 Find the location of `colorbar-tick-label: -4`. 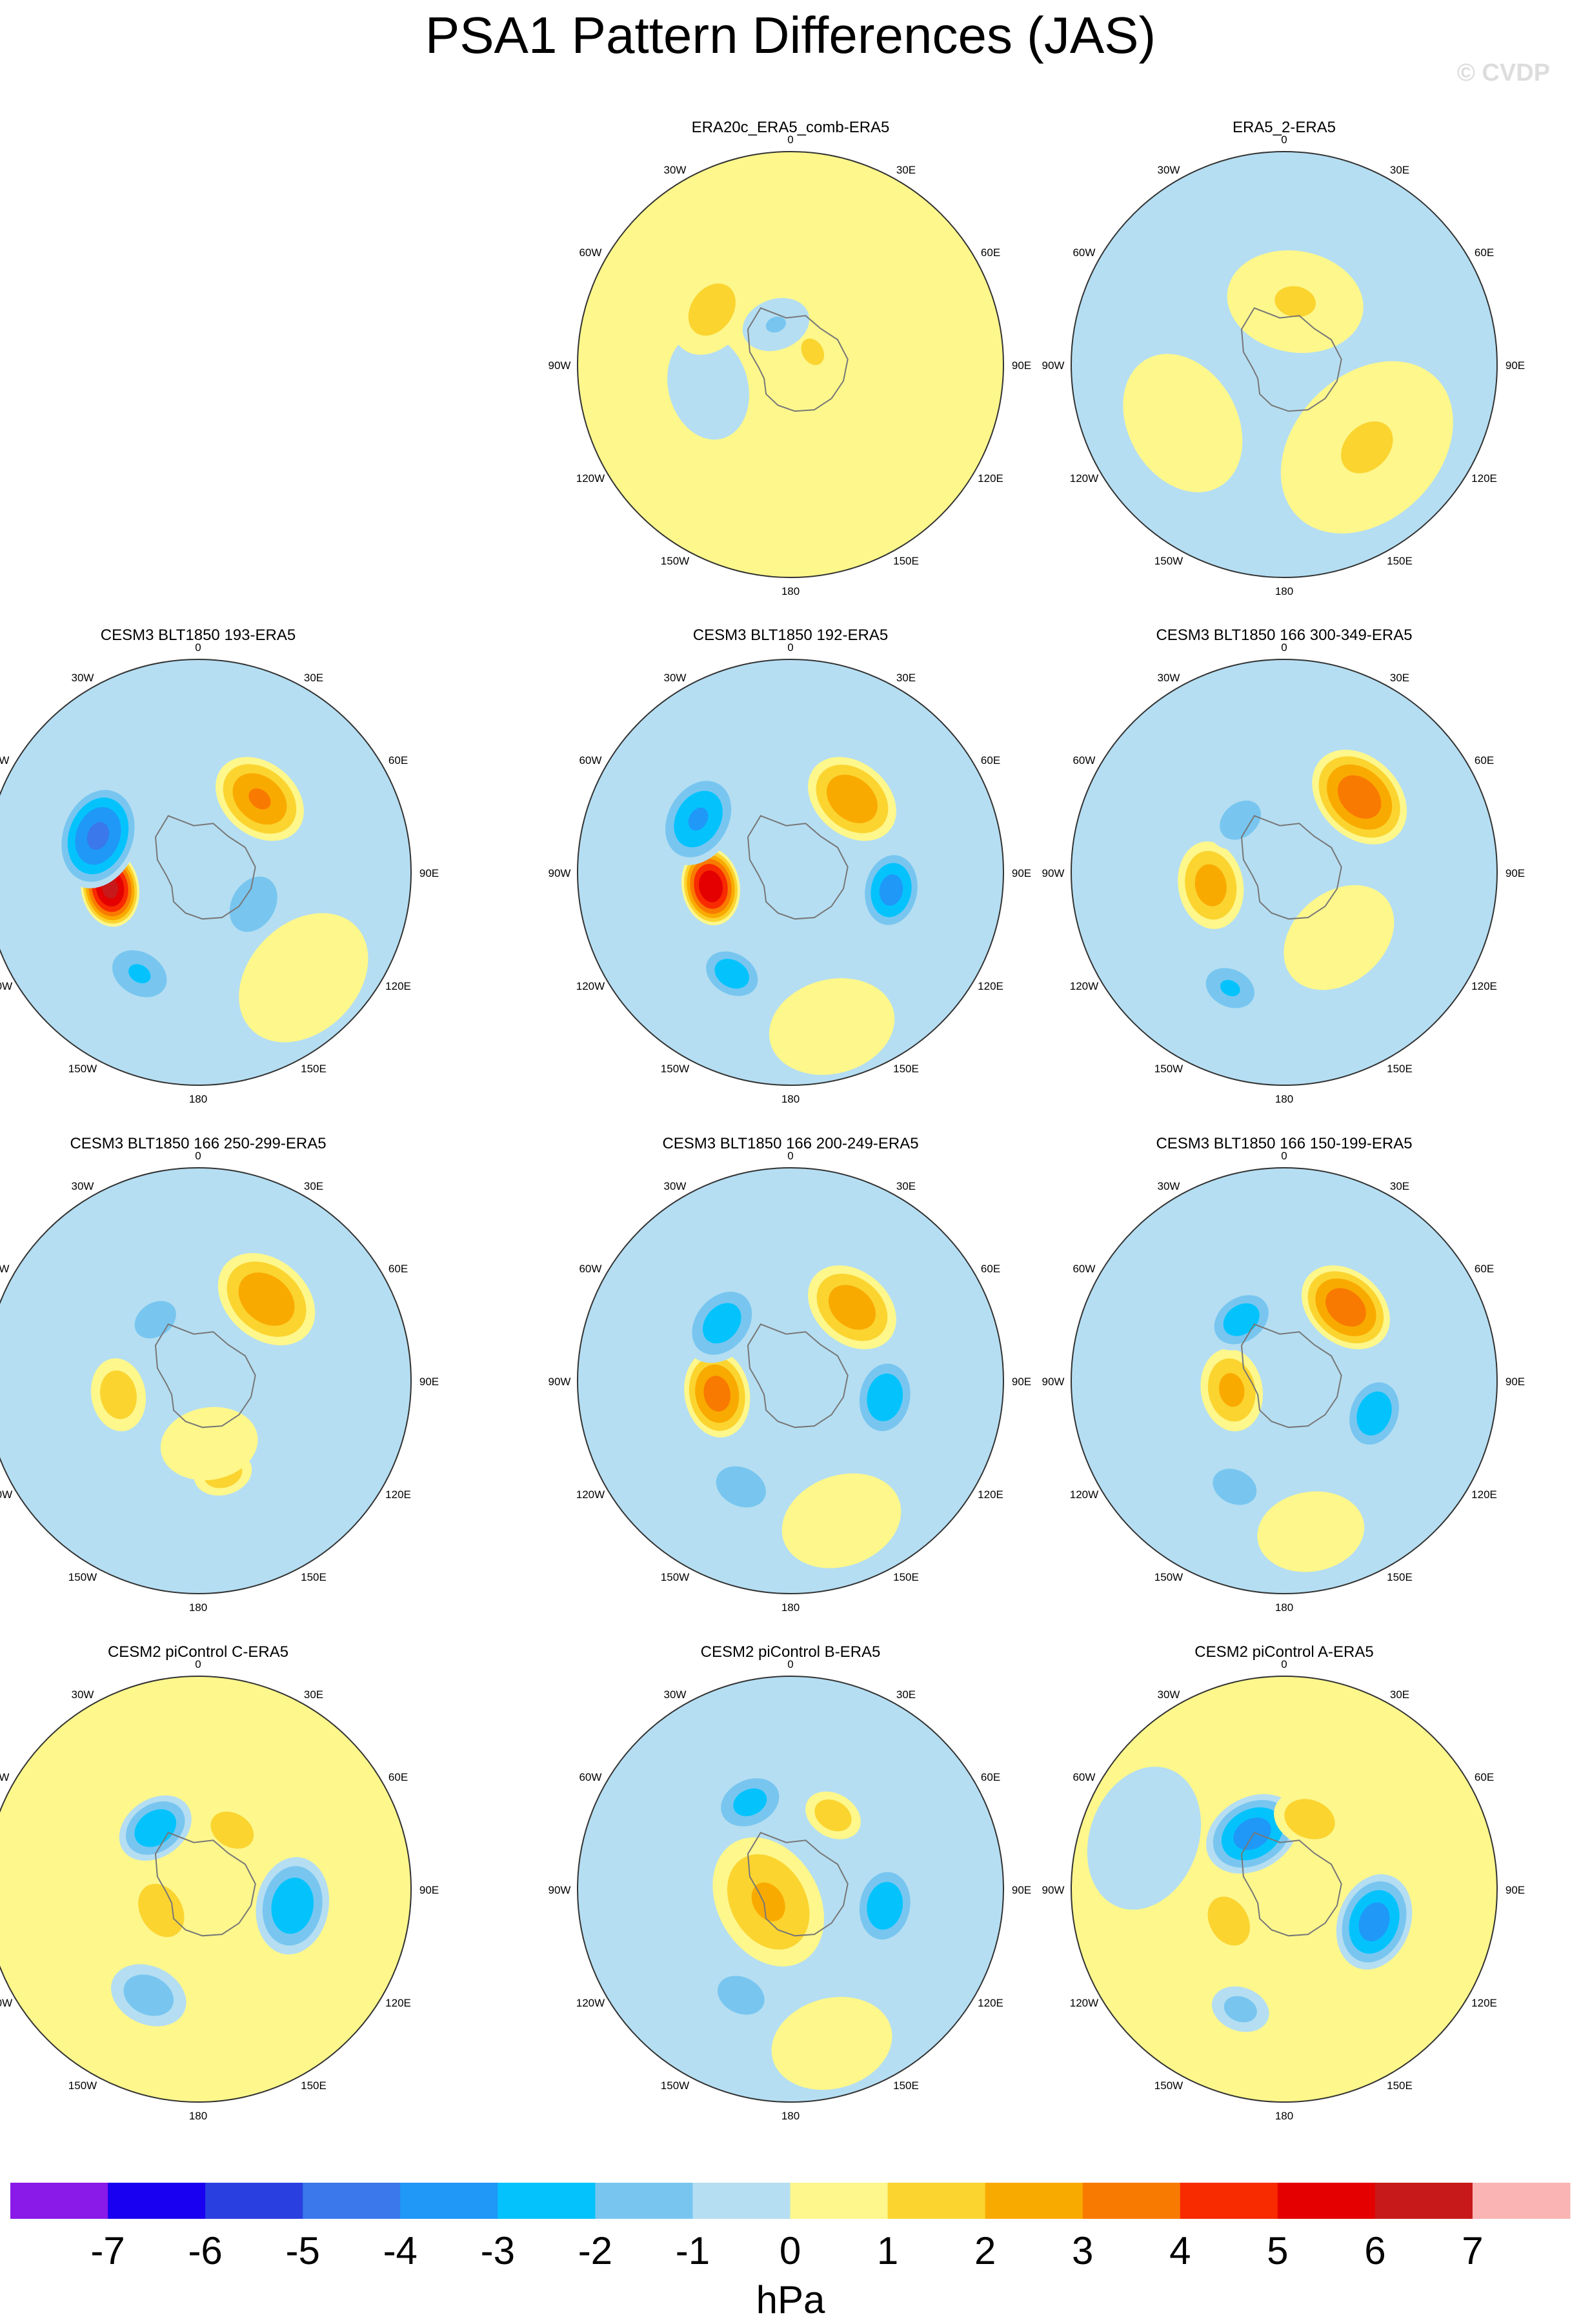

colorbar-tick-label: -4 is located at coordinates (400, 2250).